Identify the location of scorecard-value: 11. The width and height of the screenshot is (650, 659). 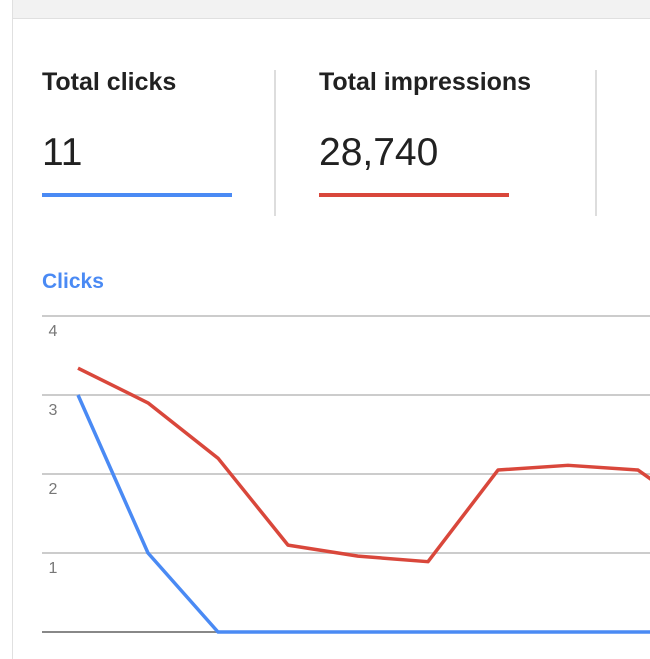
(62, 152).